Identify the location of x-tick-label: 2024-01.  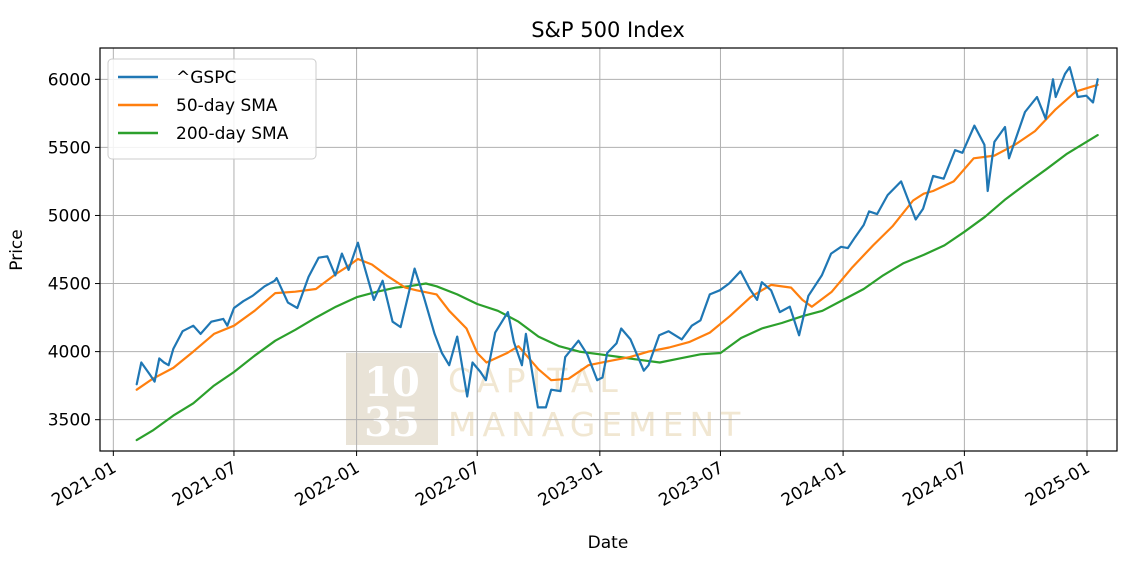
(814, 484).